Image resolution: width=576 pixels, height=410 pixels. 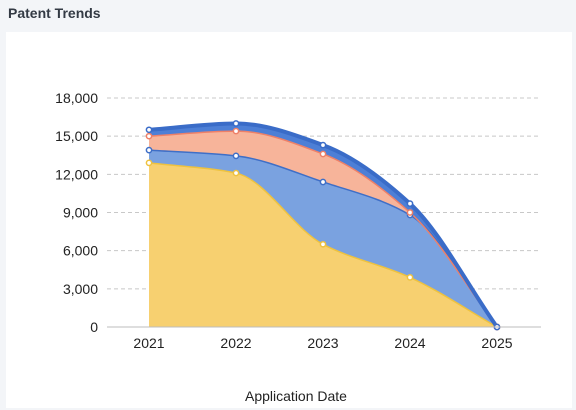 I want to click on x-tick-label: 2021, so click(x=148, y=343).